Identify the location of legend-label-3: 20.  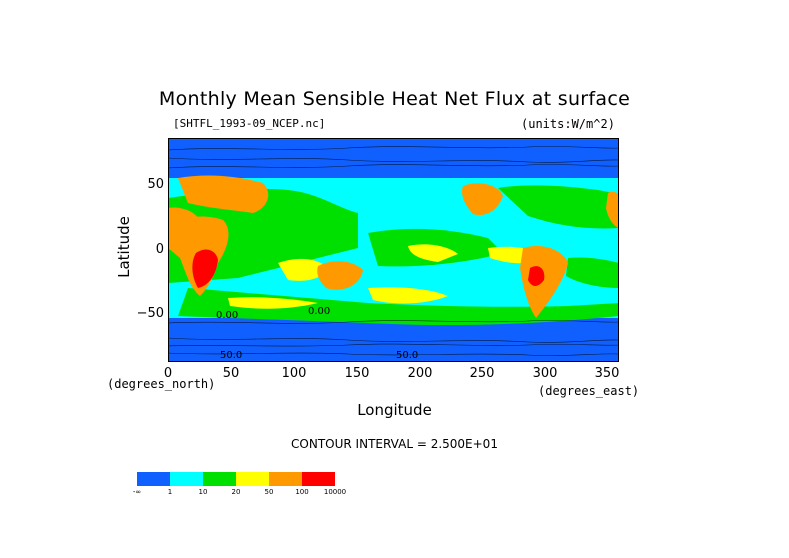
(236, 492).